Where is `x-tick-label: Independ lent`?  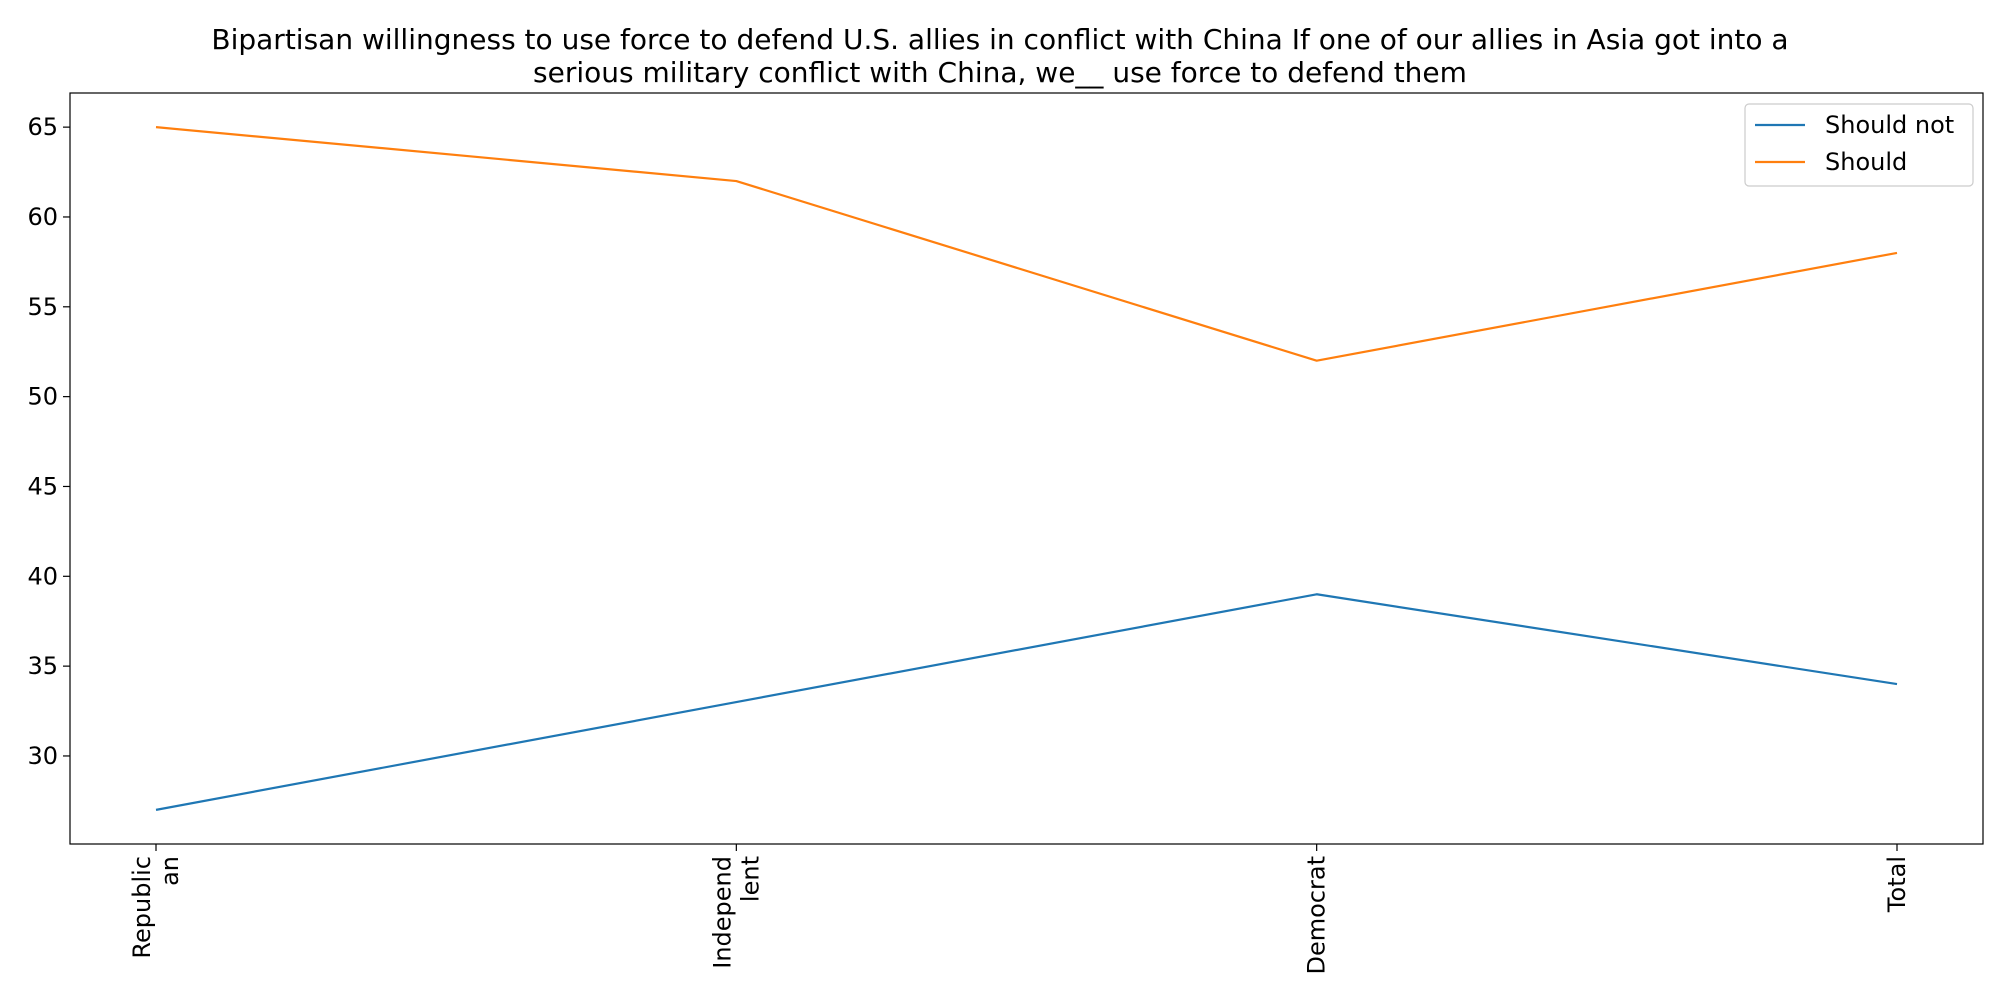
x-tick-label: Independ lent is located at coordinates (736, 912).